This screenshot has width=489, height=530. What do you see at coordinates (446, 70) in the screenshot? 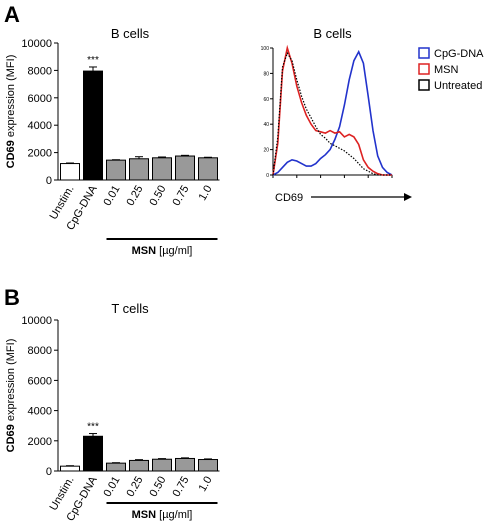
I see `legend-label: MSN` at bounding box center [446, 70].